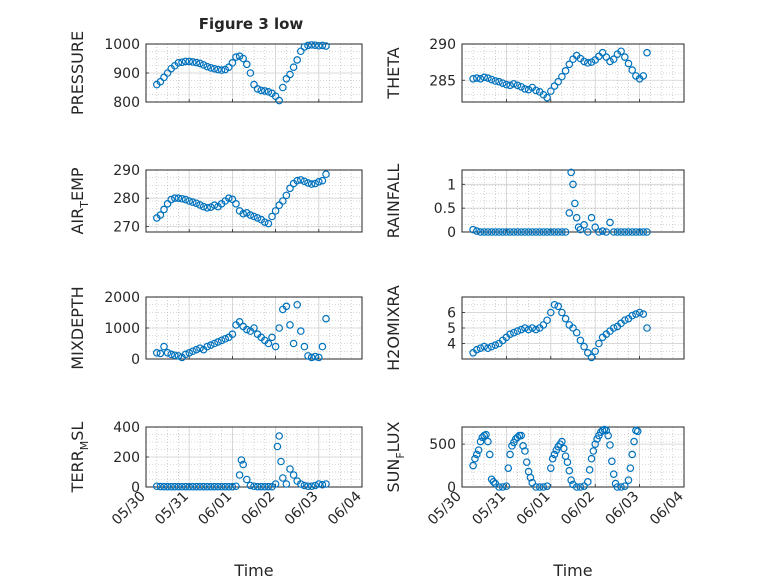  Describe the element at coordinates (442, 45) in the screenshot. I see `y-tick-label: 290` at that location.